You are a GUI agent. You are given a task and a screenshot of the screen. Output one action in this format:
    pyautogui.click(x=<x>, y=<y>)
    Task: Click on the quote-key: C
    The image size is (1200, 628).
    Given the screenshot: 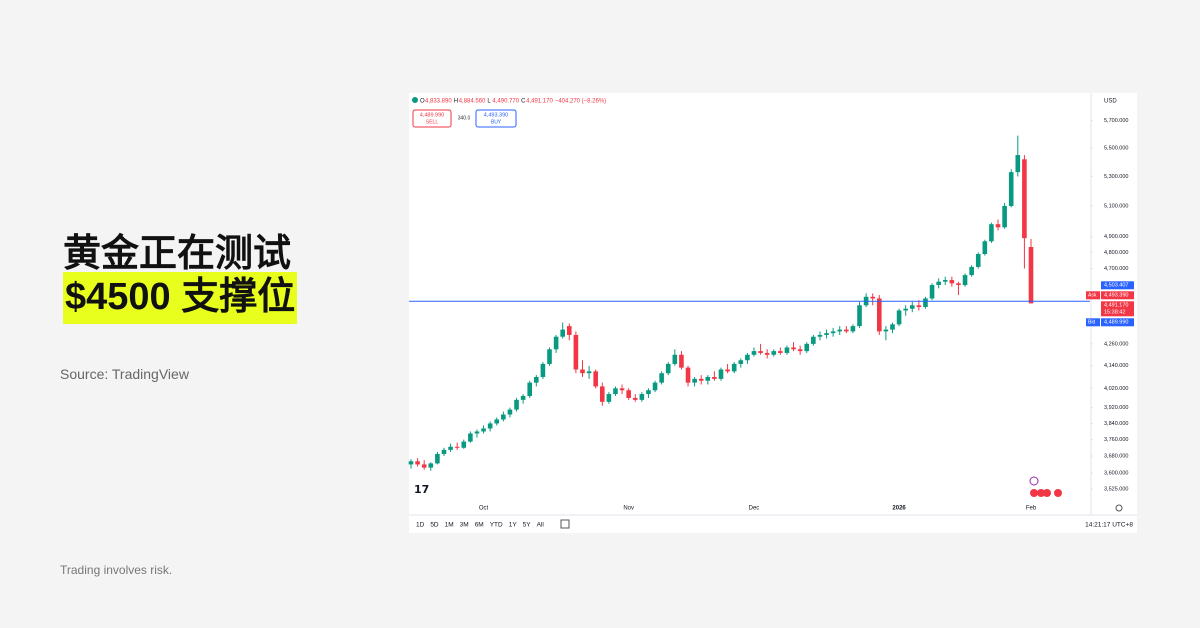 What is the action you would take?
    pyautogui.click(x=523, y=102)
    